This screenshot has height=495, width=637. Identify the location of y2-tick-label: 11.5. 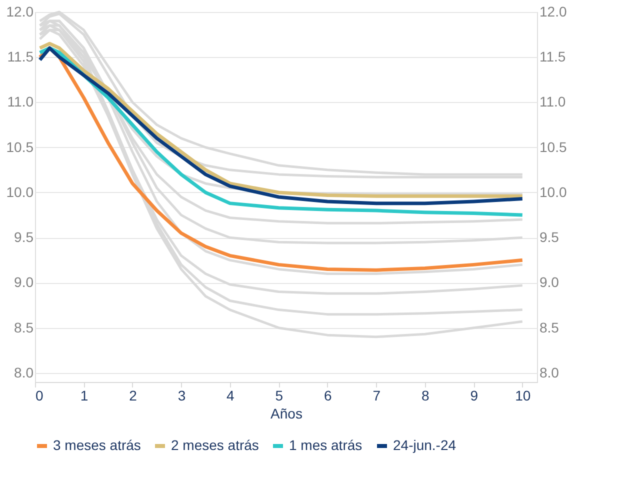
(553, 56).